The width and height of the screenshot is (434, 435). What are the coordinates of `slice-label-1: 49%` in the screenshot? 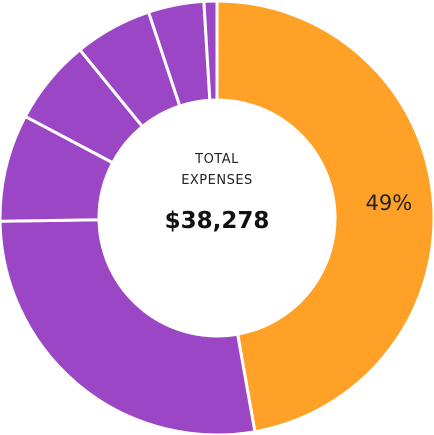 It's located at (388, 203).